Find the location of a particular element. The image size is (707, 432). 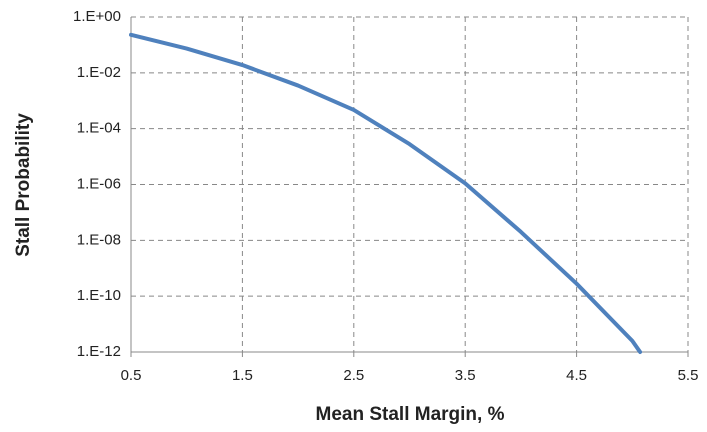

x-tick-label: 2.5 is located at coordinates (353, 375).